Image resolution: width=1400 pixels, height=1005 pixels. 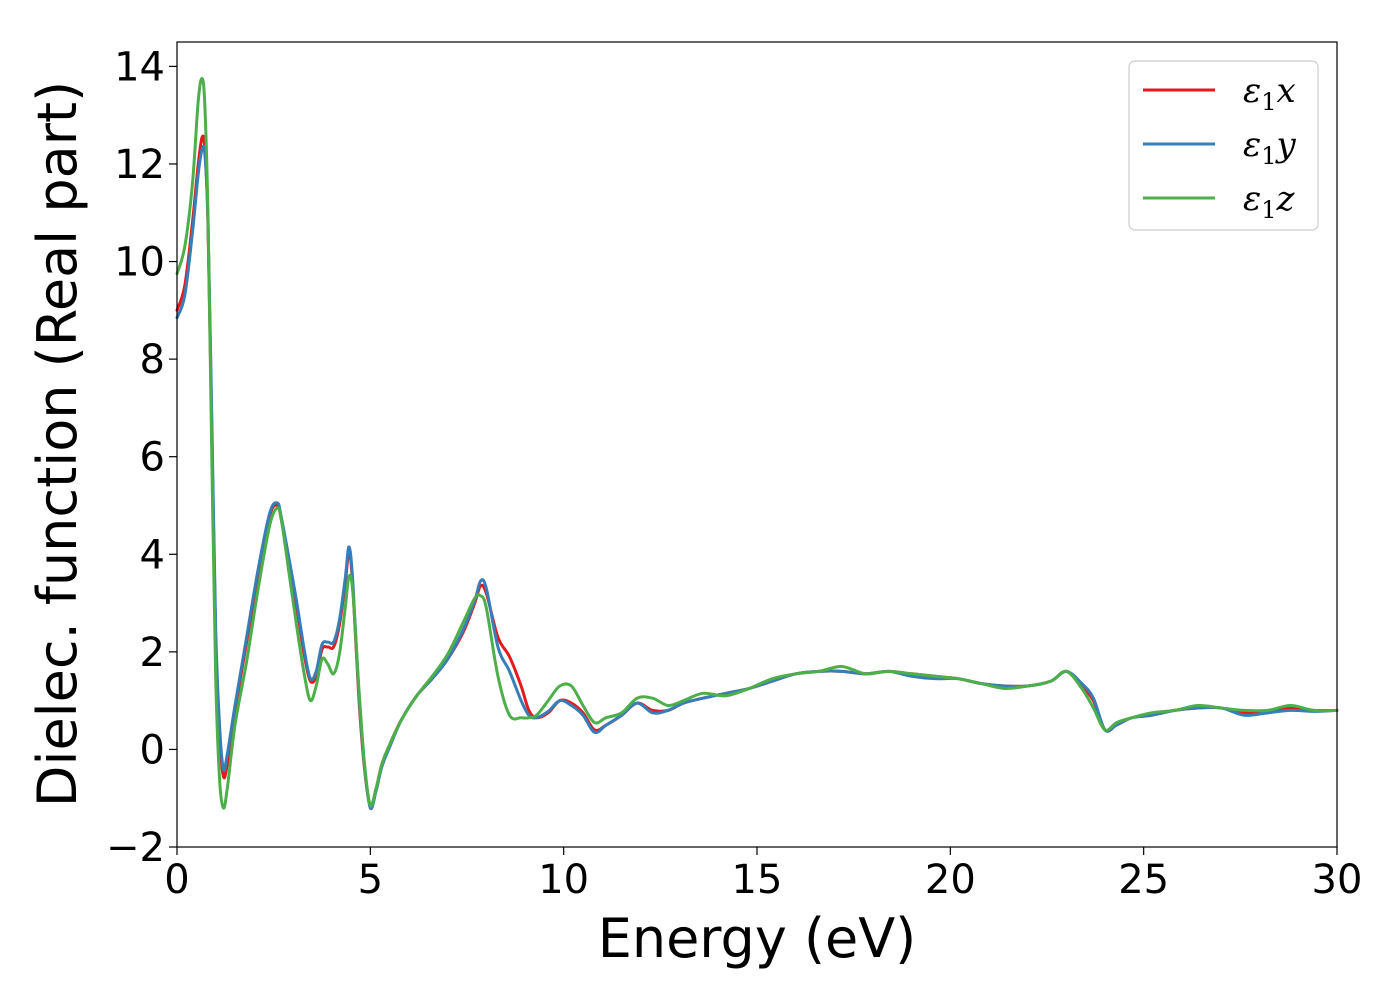 What do you see at coordinates (152, 750) in the screenshot?
I see `y-tick-label: 0` at bounding box center [152, 750].